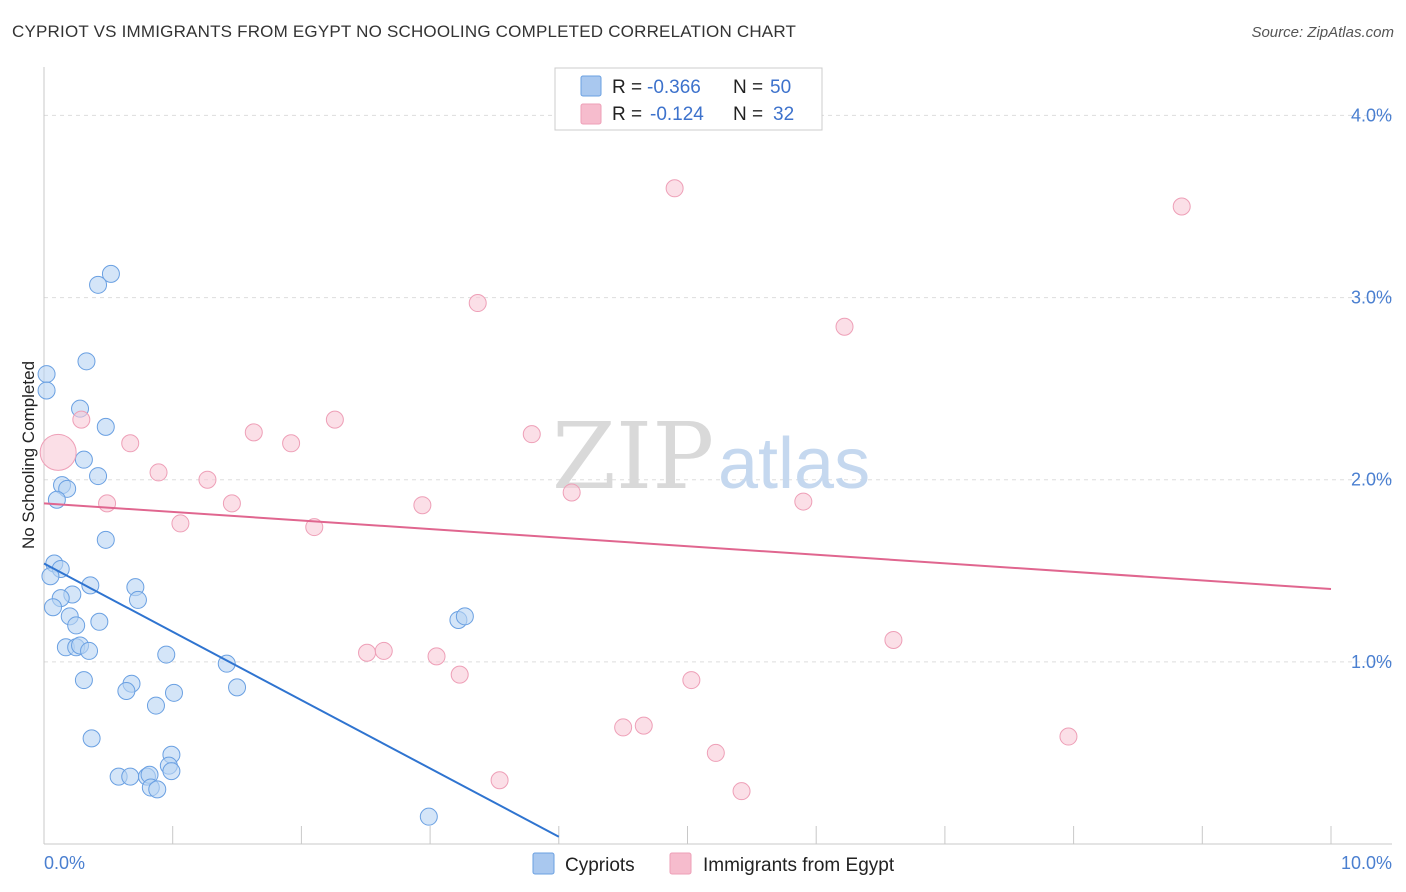 This screenshot has width=1406, height=892. What do you see at coordinates (799, 865) in the screenshot?
I see `series-legend-label-egypt: Immigrants from Egypt` at bounding box center [799, 865].